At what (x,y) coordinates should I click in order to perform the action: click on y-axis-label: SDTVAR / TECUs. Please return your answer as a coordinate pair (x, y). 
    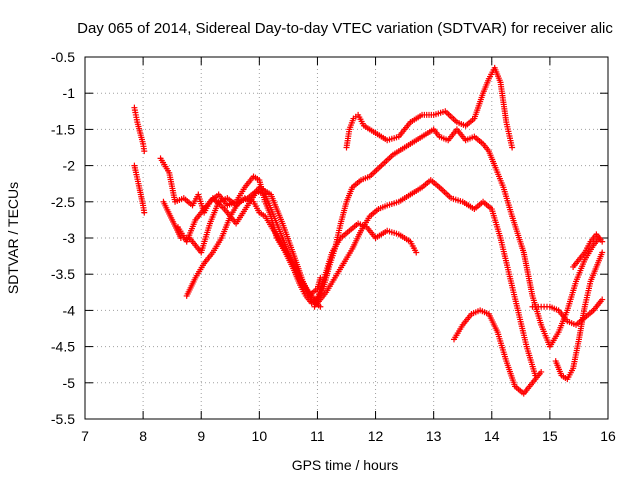
    Looking at the image, I should click on (13, 238).